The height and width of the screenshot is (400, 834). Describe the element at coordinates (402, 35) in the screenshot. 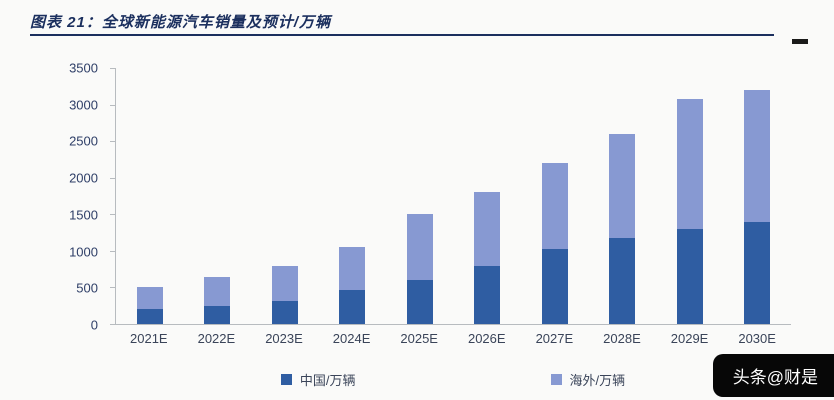

I see `title-underline` at that location.